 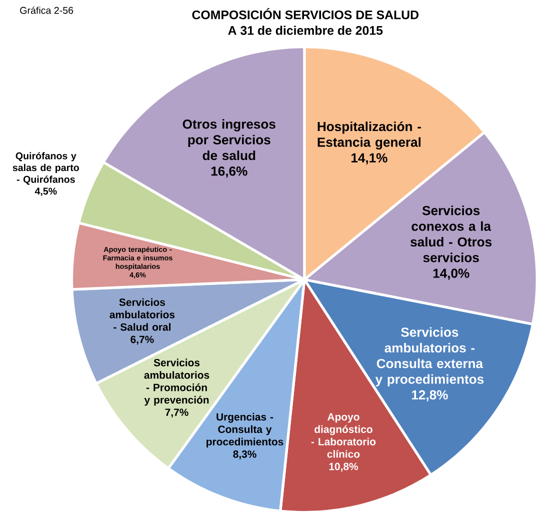 What do you see at coordinates (229, 139) in the screenshot?
I see `slice-label: Otros ingresos por Servicios de salud` at bounding box center [229, 139].